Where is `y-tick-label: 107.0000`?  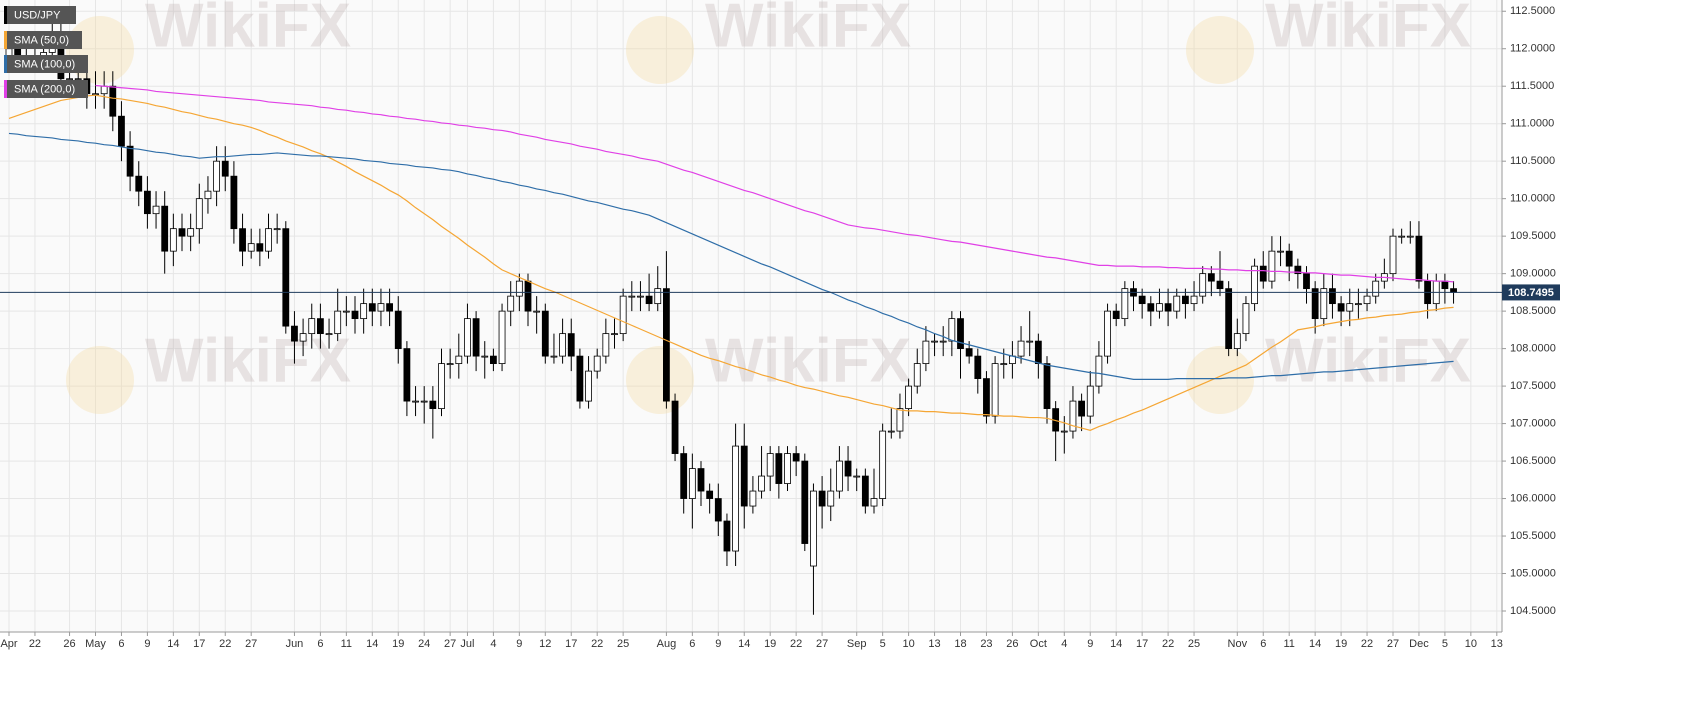
y-tick-label: 107.0000 is located at coordinates (1533, 423).